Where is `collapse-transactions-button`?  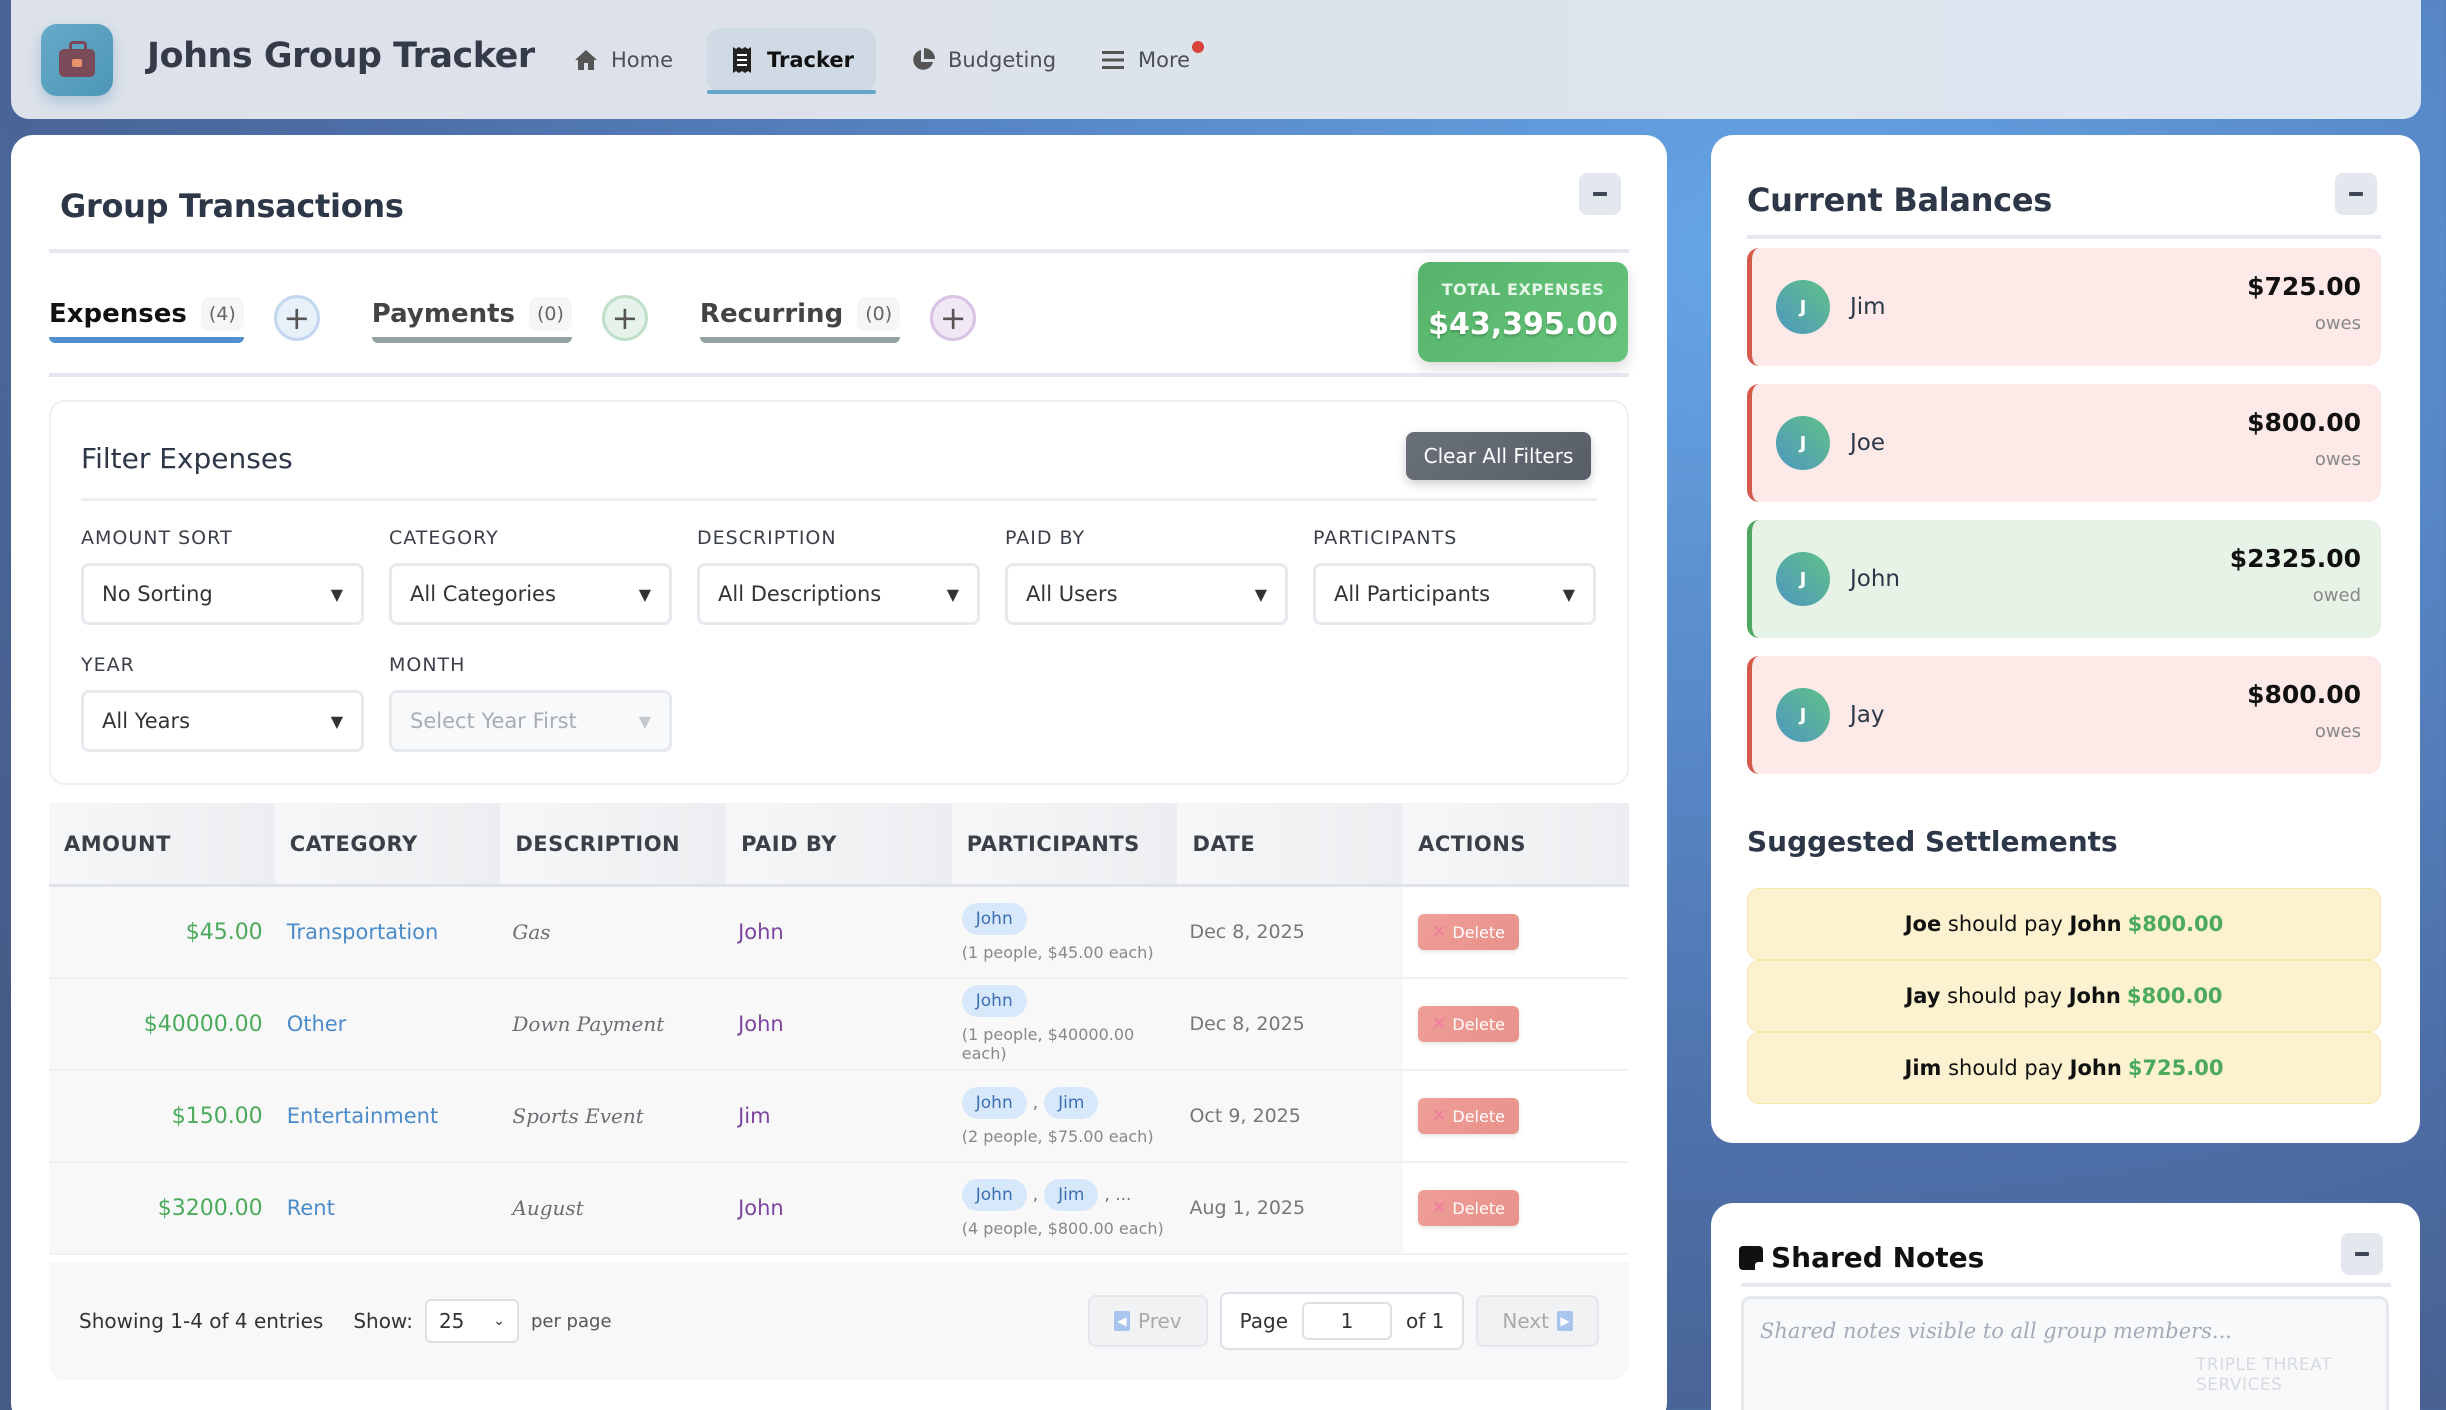
collapse-transactions-button is located at coordinates (1600, 194).